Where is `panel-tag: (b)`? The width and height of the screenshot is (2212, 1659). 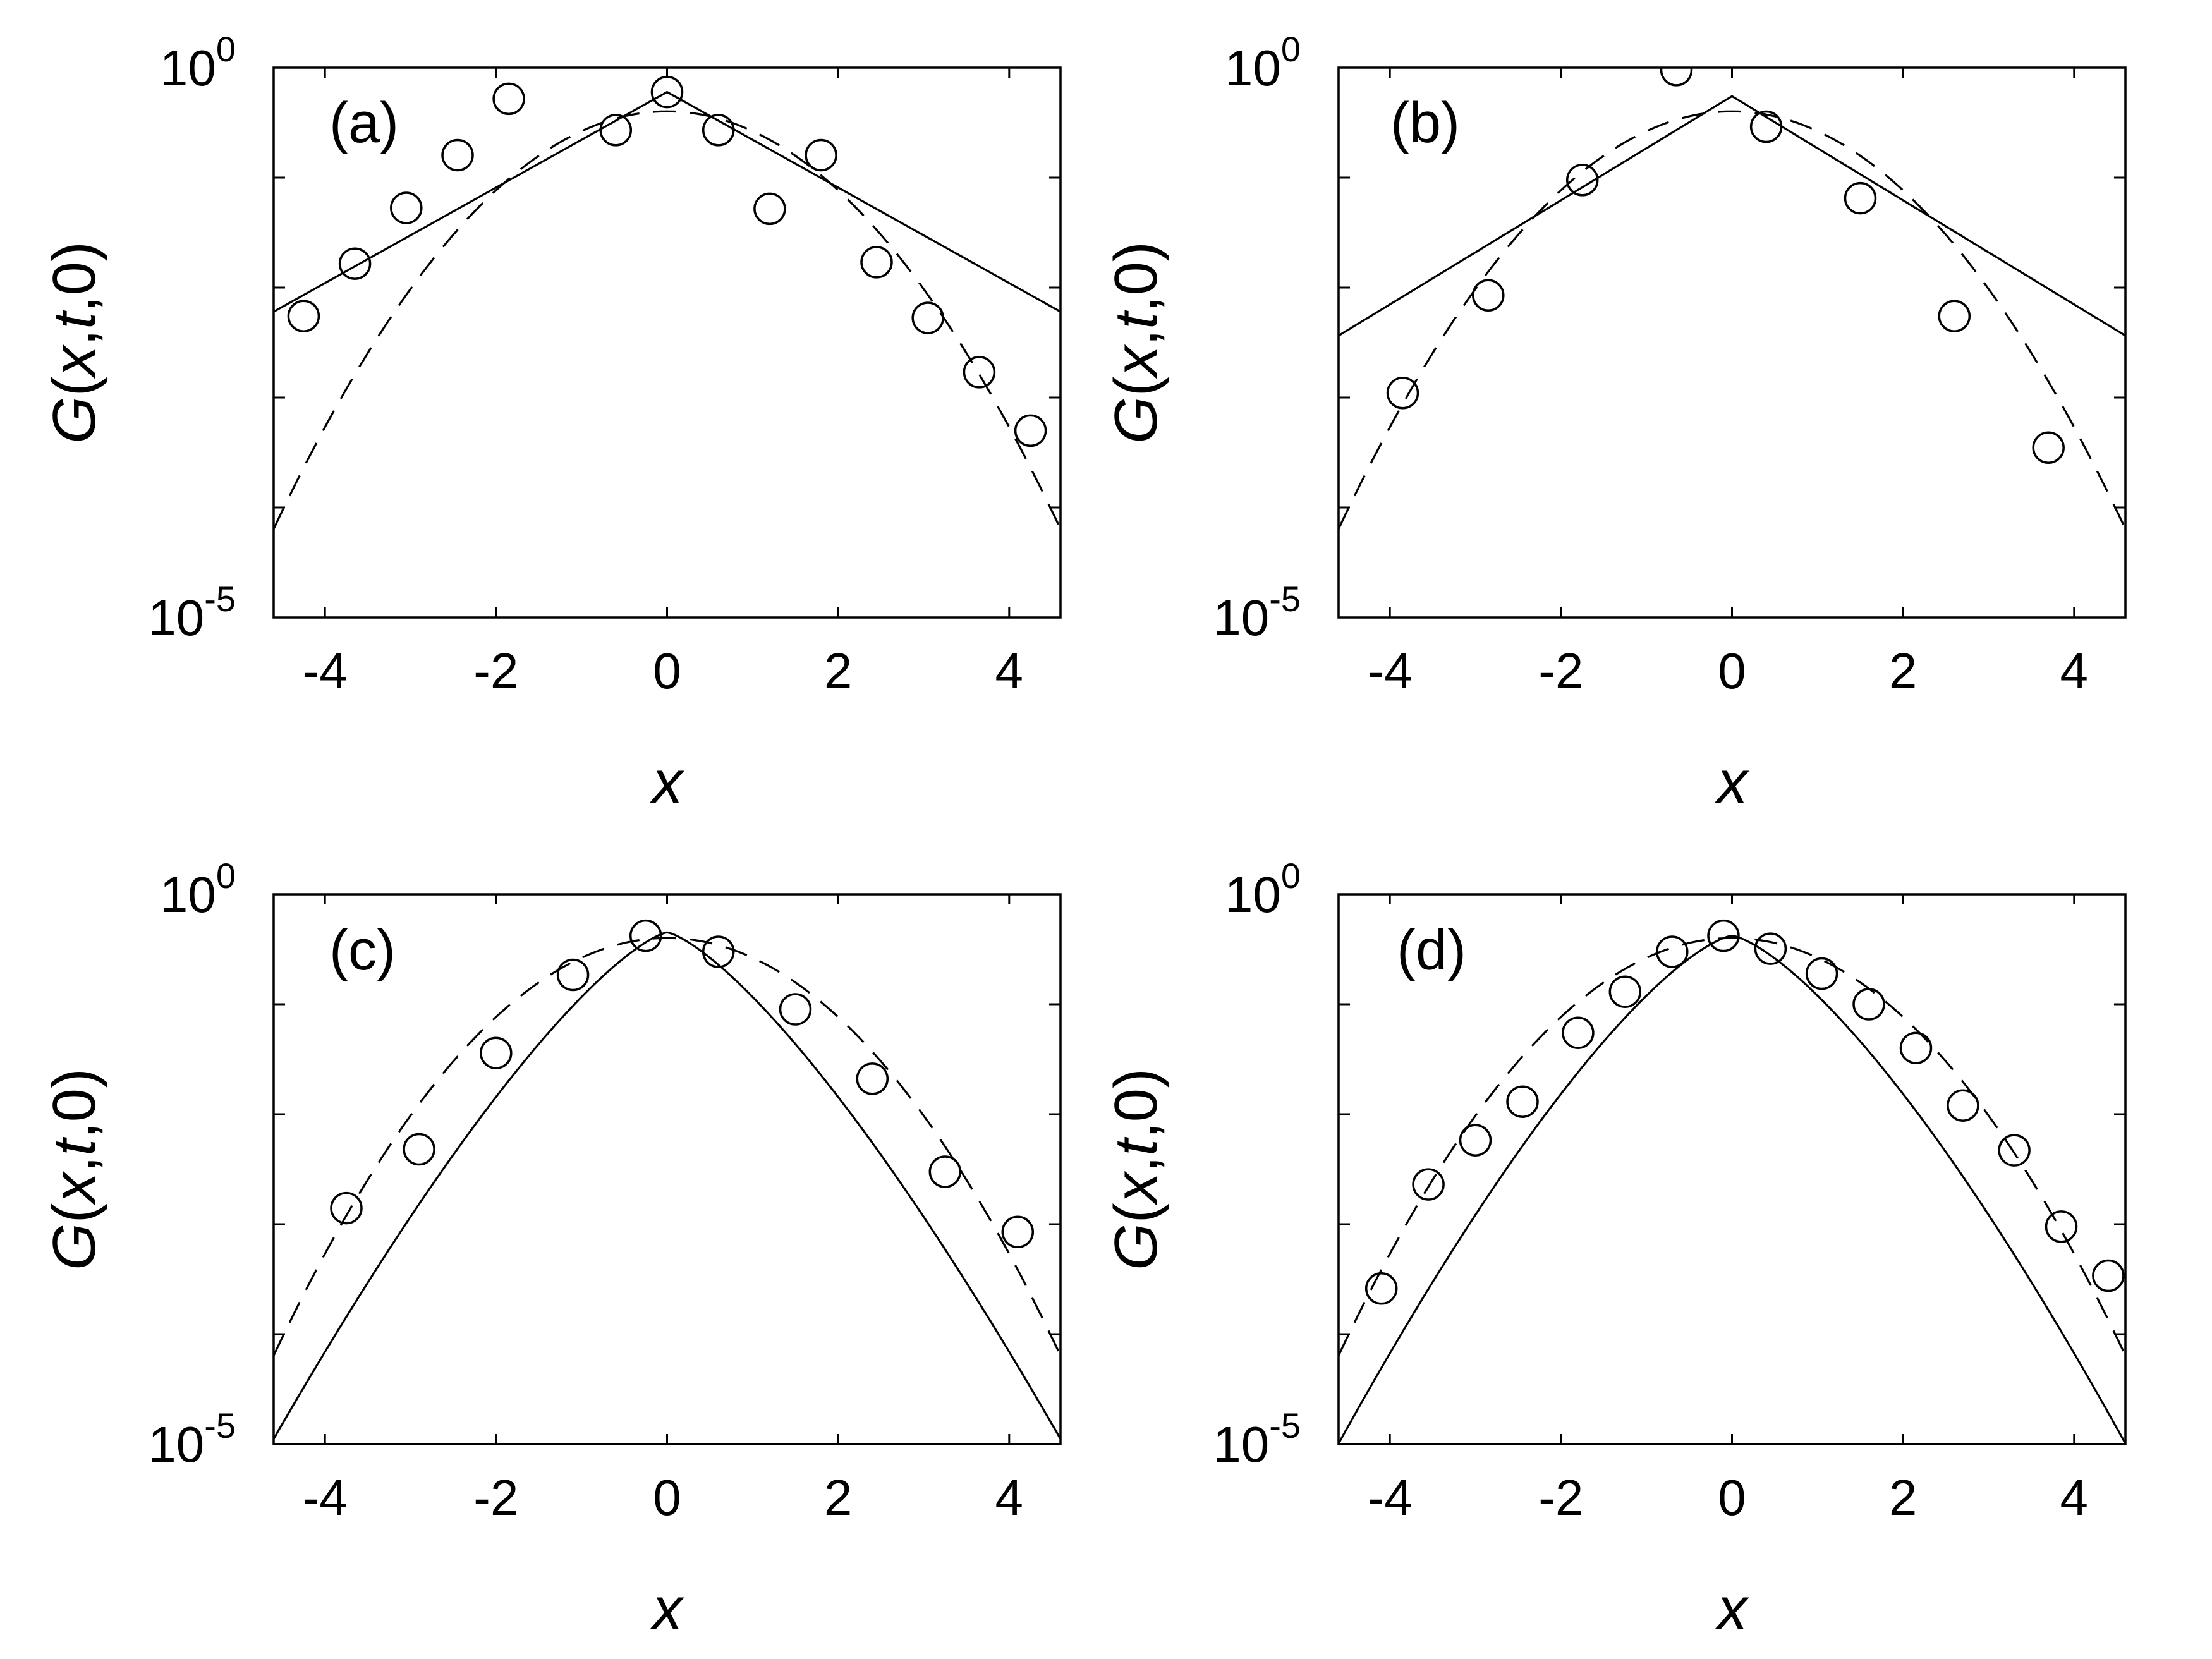
panel-tag: (b) is located at coordinates (1425, 123).